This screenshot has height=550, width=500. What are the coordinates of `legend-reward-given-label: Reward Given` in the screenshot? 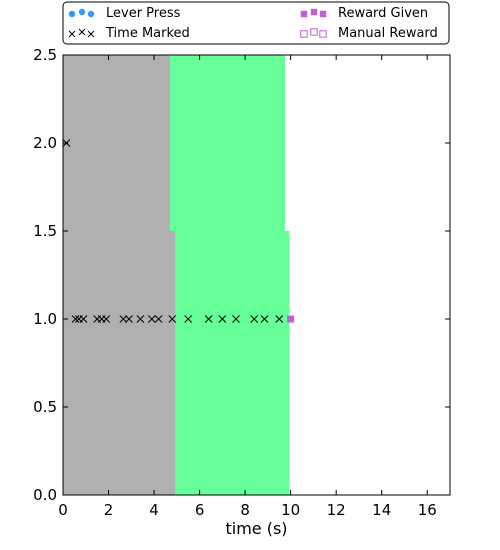 It's located at (383, 13).